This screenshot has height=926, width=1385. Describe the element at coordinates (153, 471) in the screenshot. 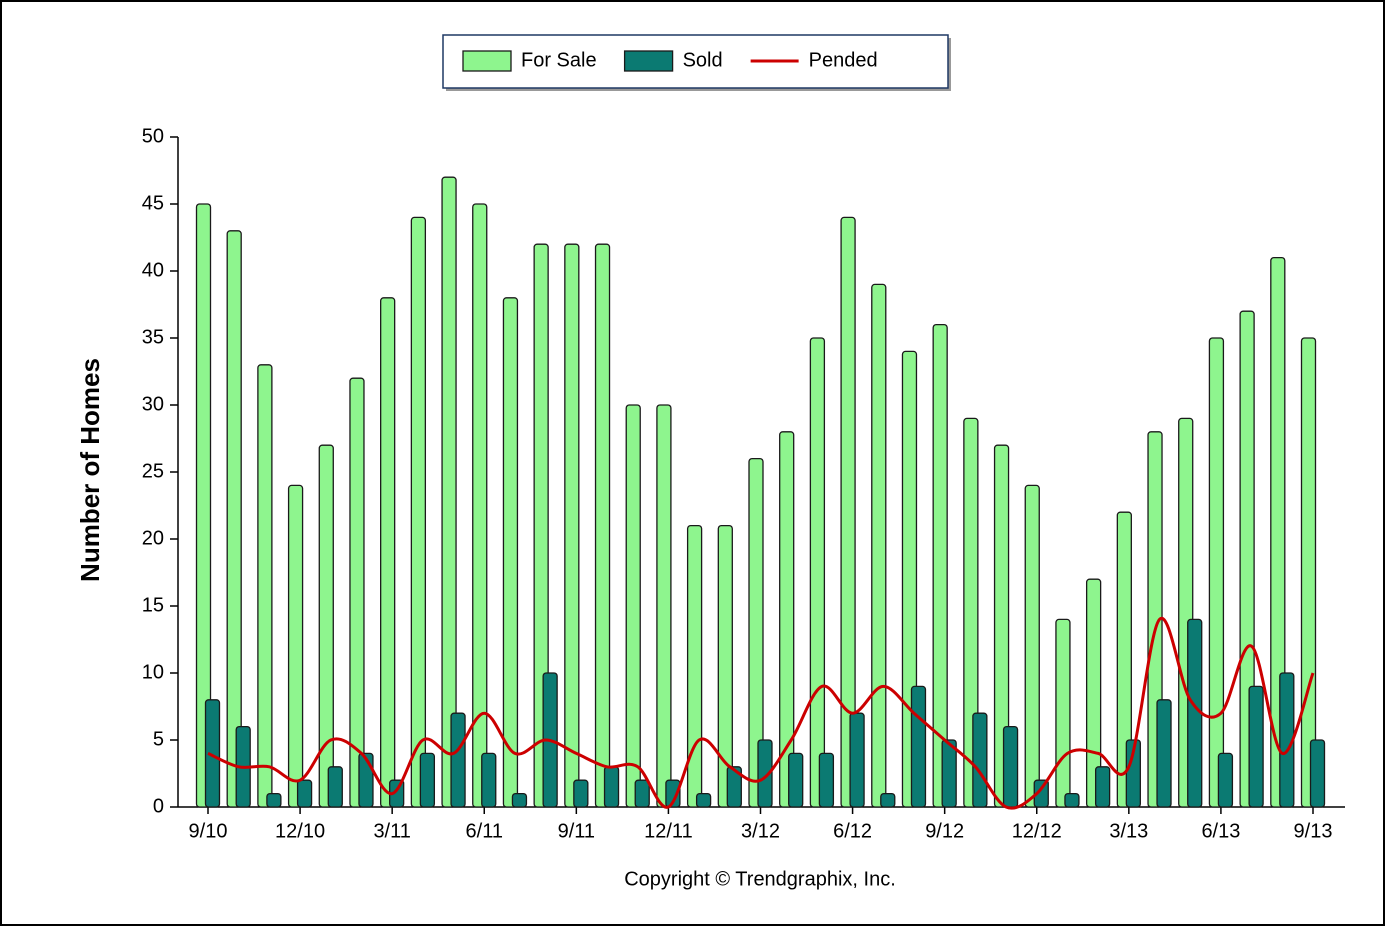

I see `y-tick-label: 25` at that location.